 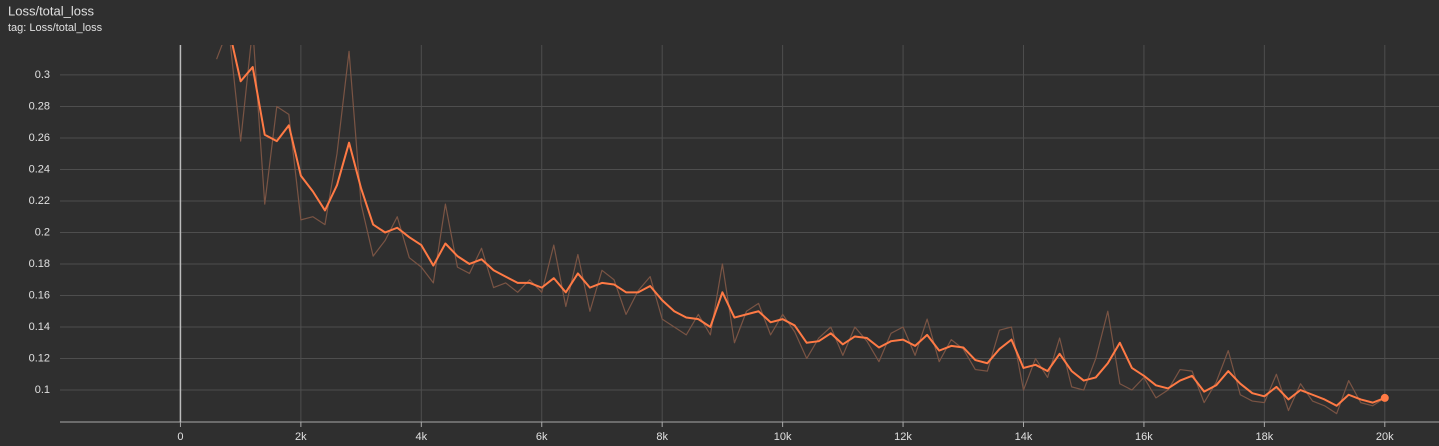 I want to click on x-tick-label: 8k, so click(x=662, y=437).